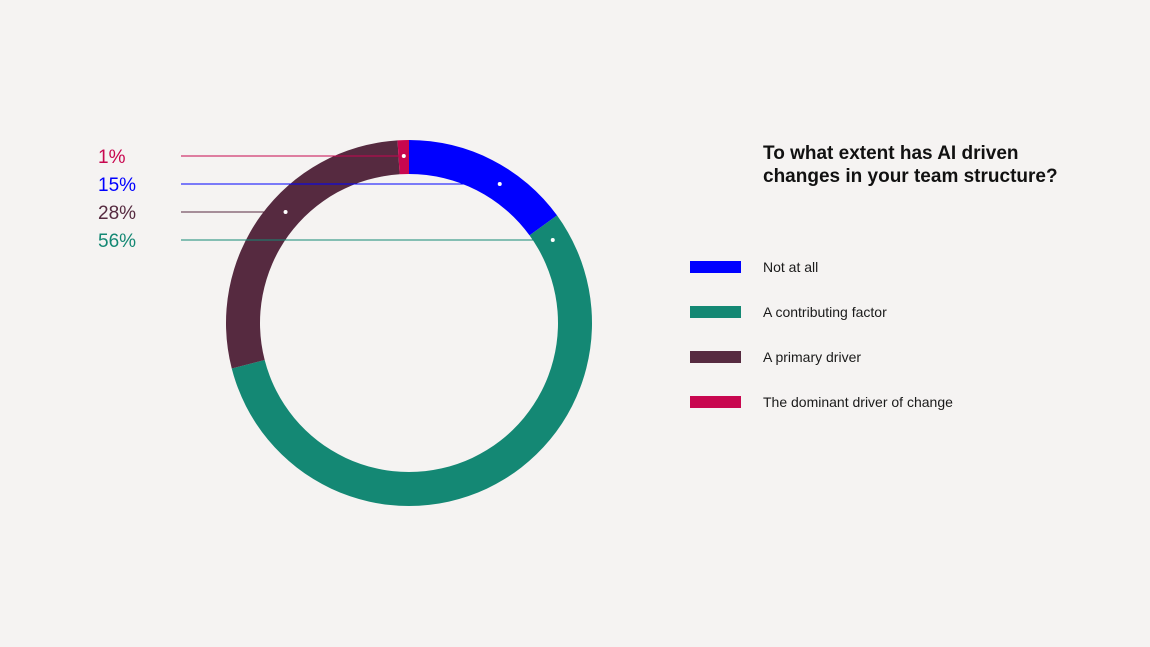  What do you see at coordinates (412, 360) in the screenshot?
I see `donut-slice-a-contributing-factor` at bounding box center [412, 360].